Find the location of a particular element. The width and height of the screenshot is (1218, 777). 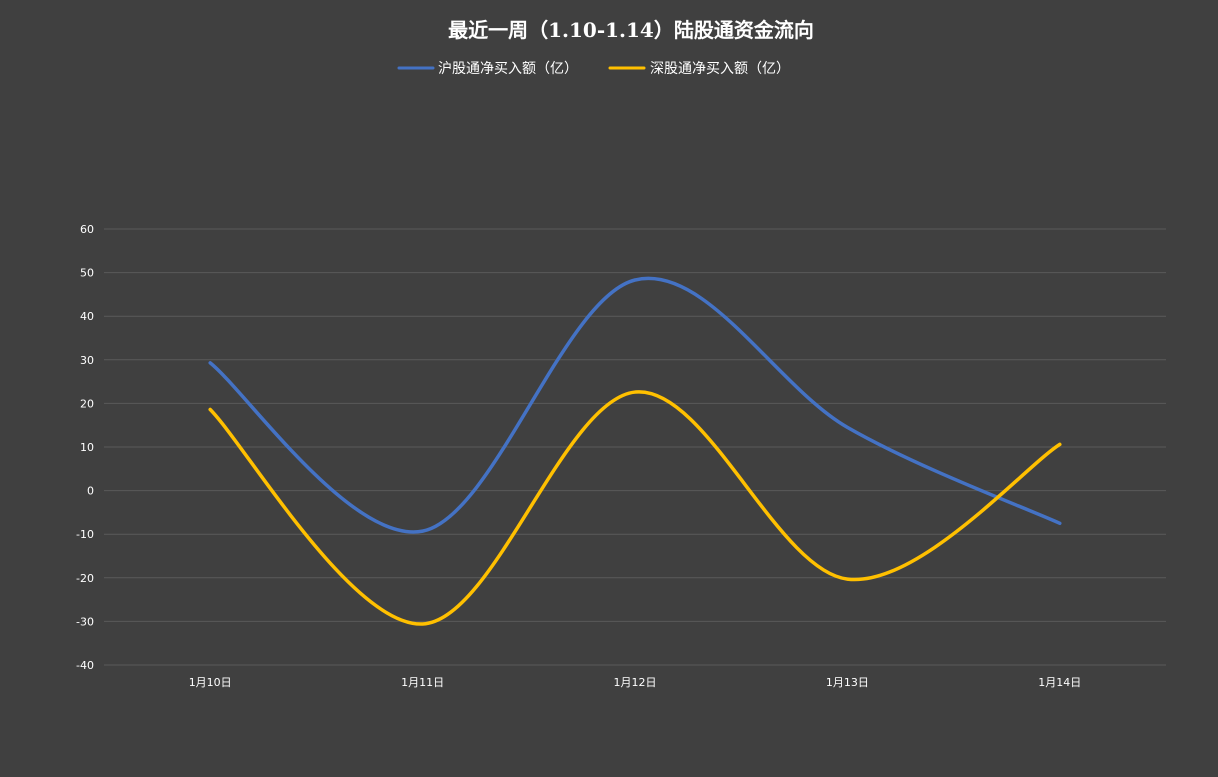

y-tick-label: 10 is located at coordinates (87, 447).